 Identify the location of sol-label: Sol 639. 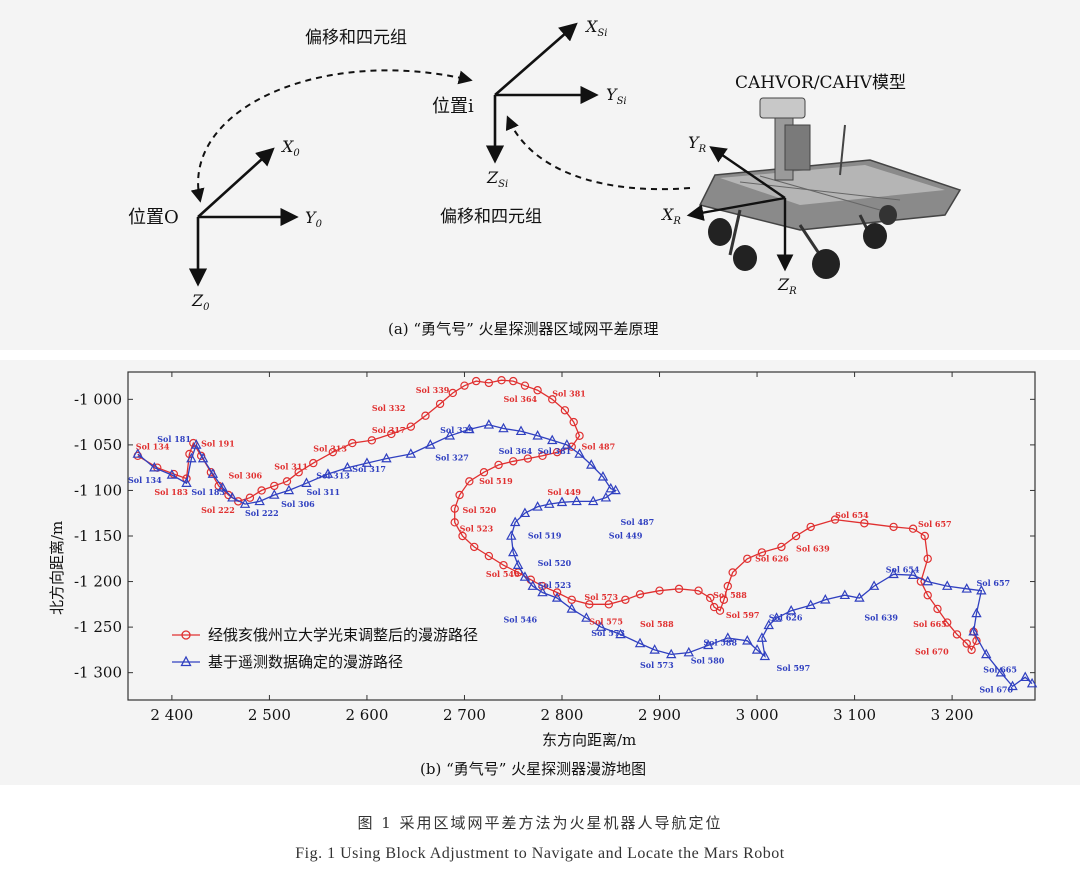
(813, 548).